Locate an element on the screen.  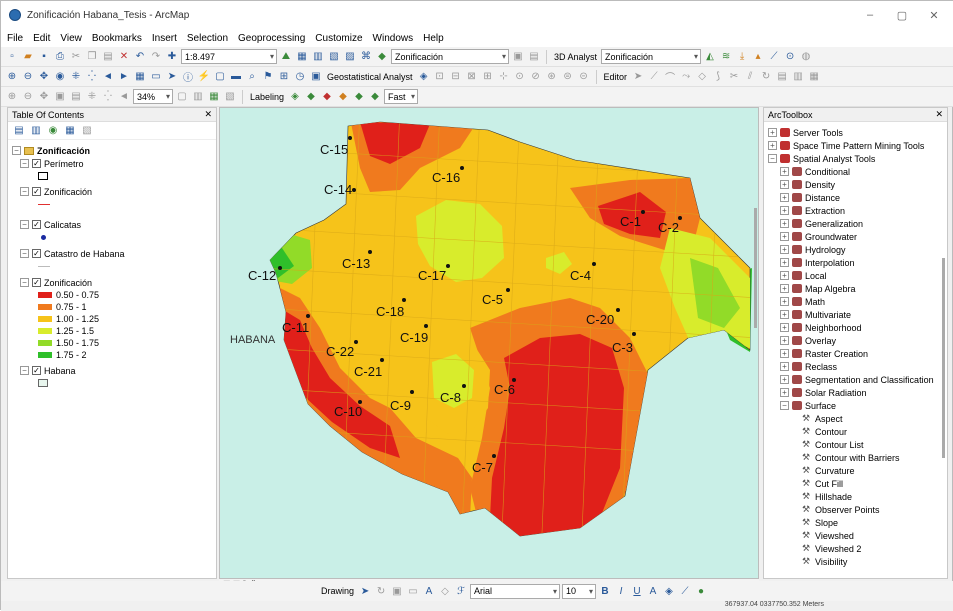
toc-close-button: ✕ is located at coordinates (208, 114).